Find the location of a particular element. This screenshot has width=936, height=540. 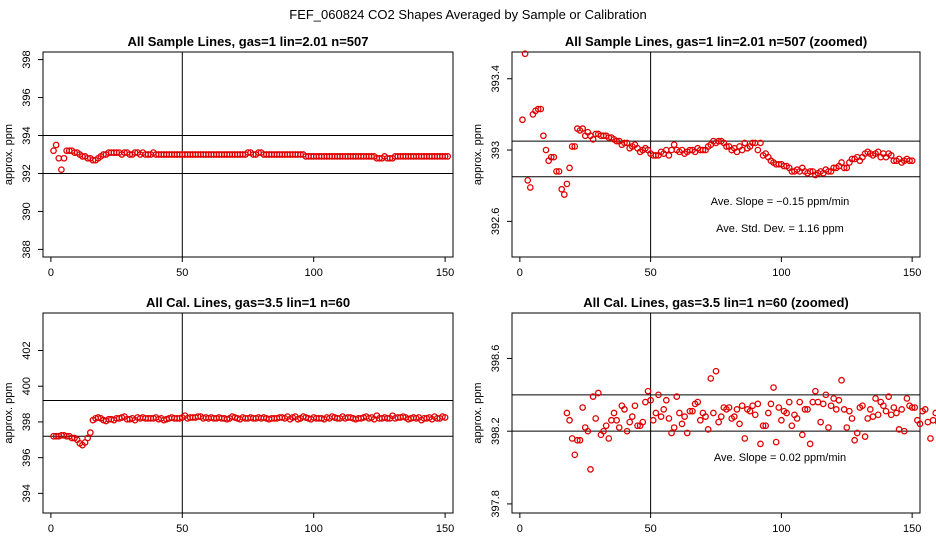

panel-1-x-tick-label: 0 is located at coordinates (51, 273).